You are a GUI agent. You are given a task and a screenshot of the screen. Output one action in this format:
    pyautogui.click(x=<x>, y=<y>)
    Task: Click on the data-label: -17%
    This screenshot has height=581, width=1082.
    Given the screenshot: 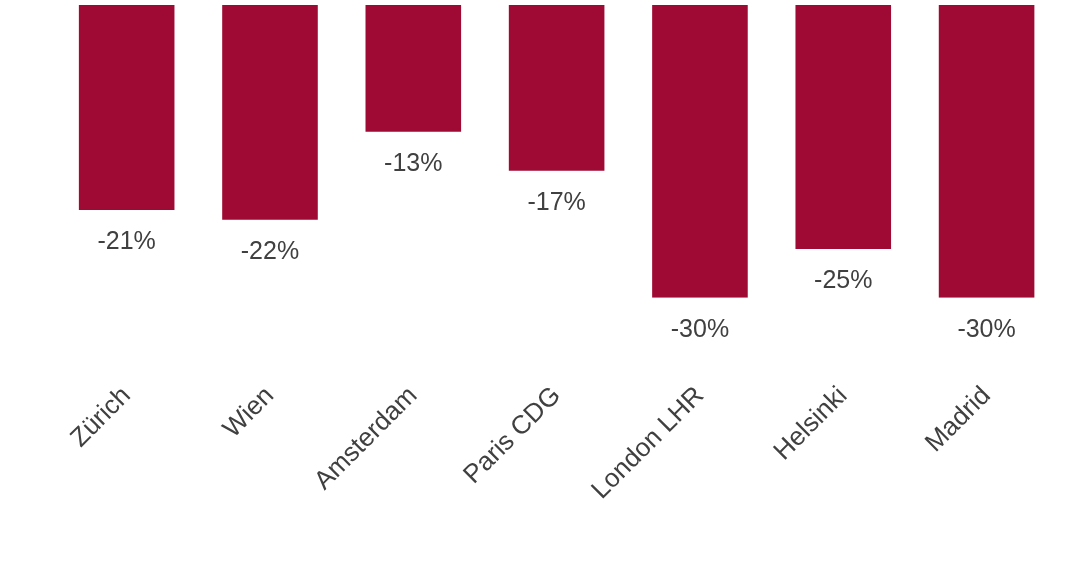 What is the action you would take?
    pyautogui.click(x=556, y=201)
    